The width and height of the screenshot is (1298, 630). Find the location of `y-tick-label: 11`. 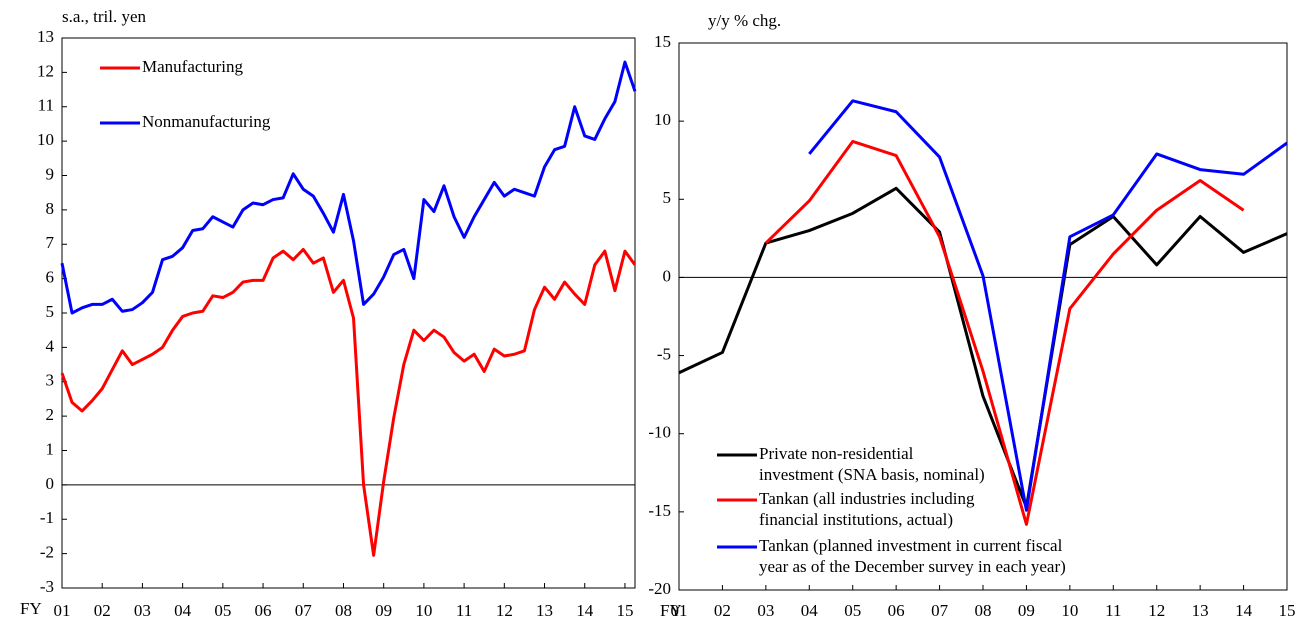

y-tick-label: 11 is located at coordinates (46, 105).